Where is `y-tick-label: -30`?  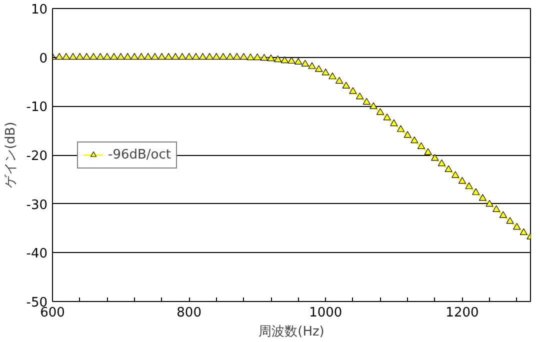 y-tick-label: -30 is located at coordinates (37, 205).